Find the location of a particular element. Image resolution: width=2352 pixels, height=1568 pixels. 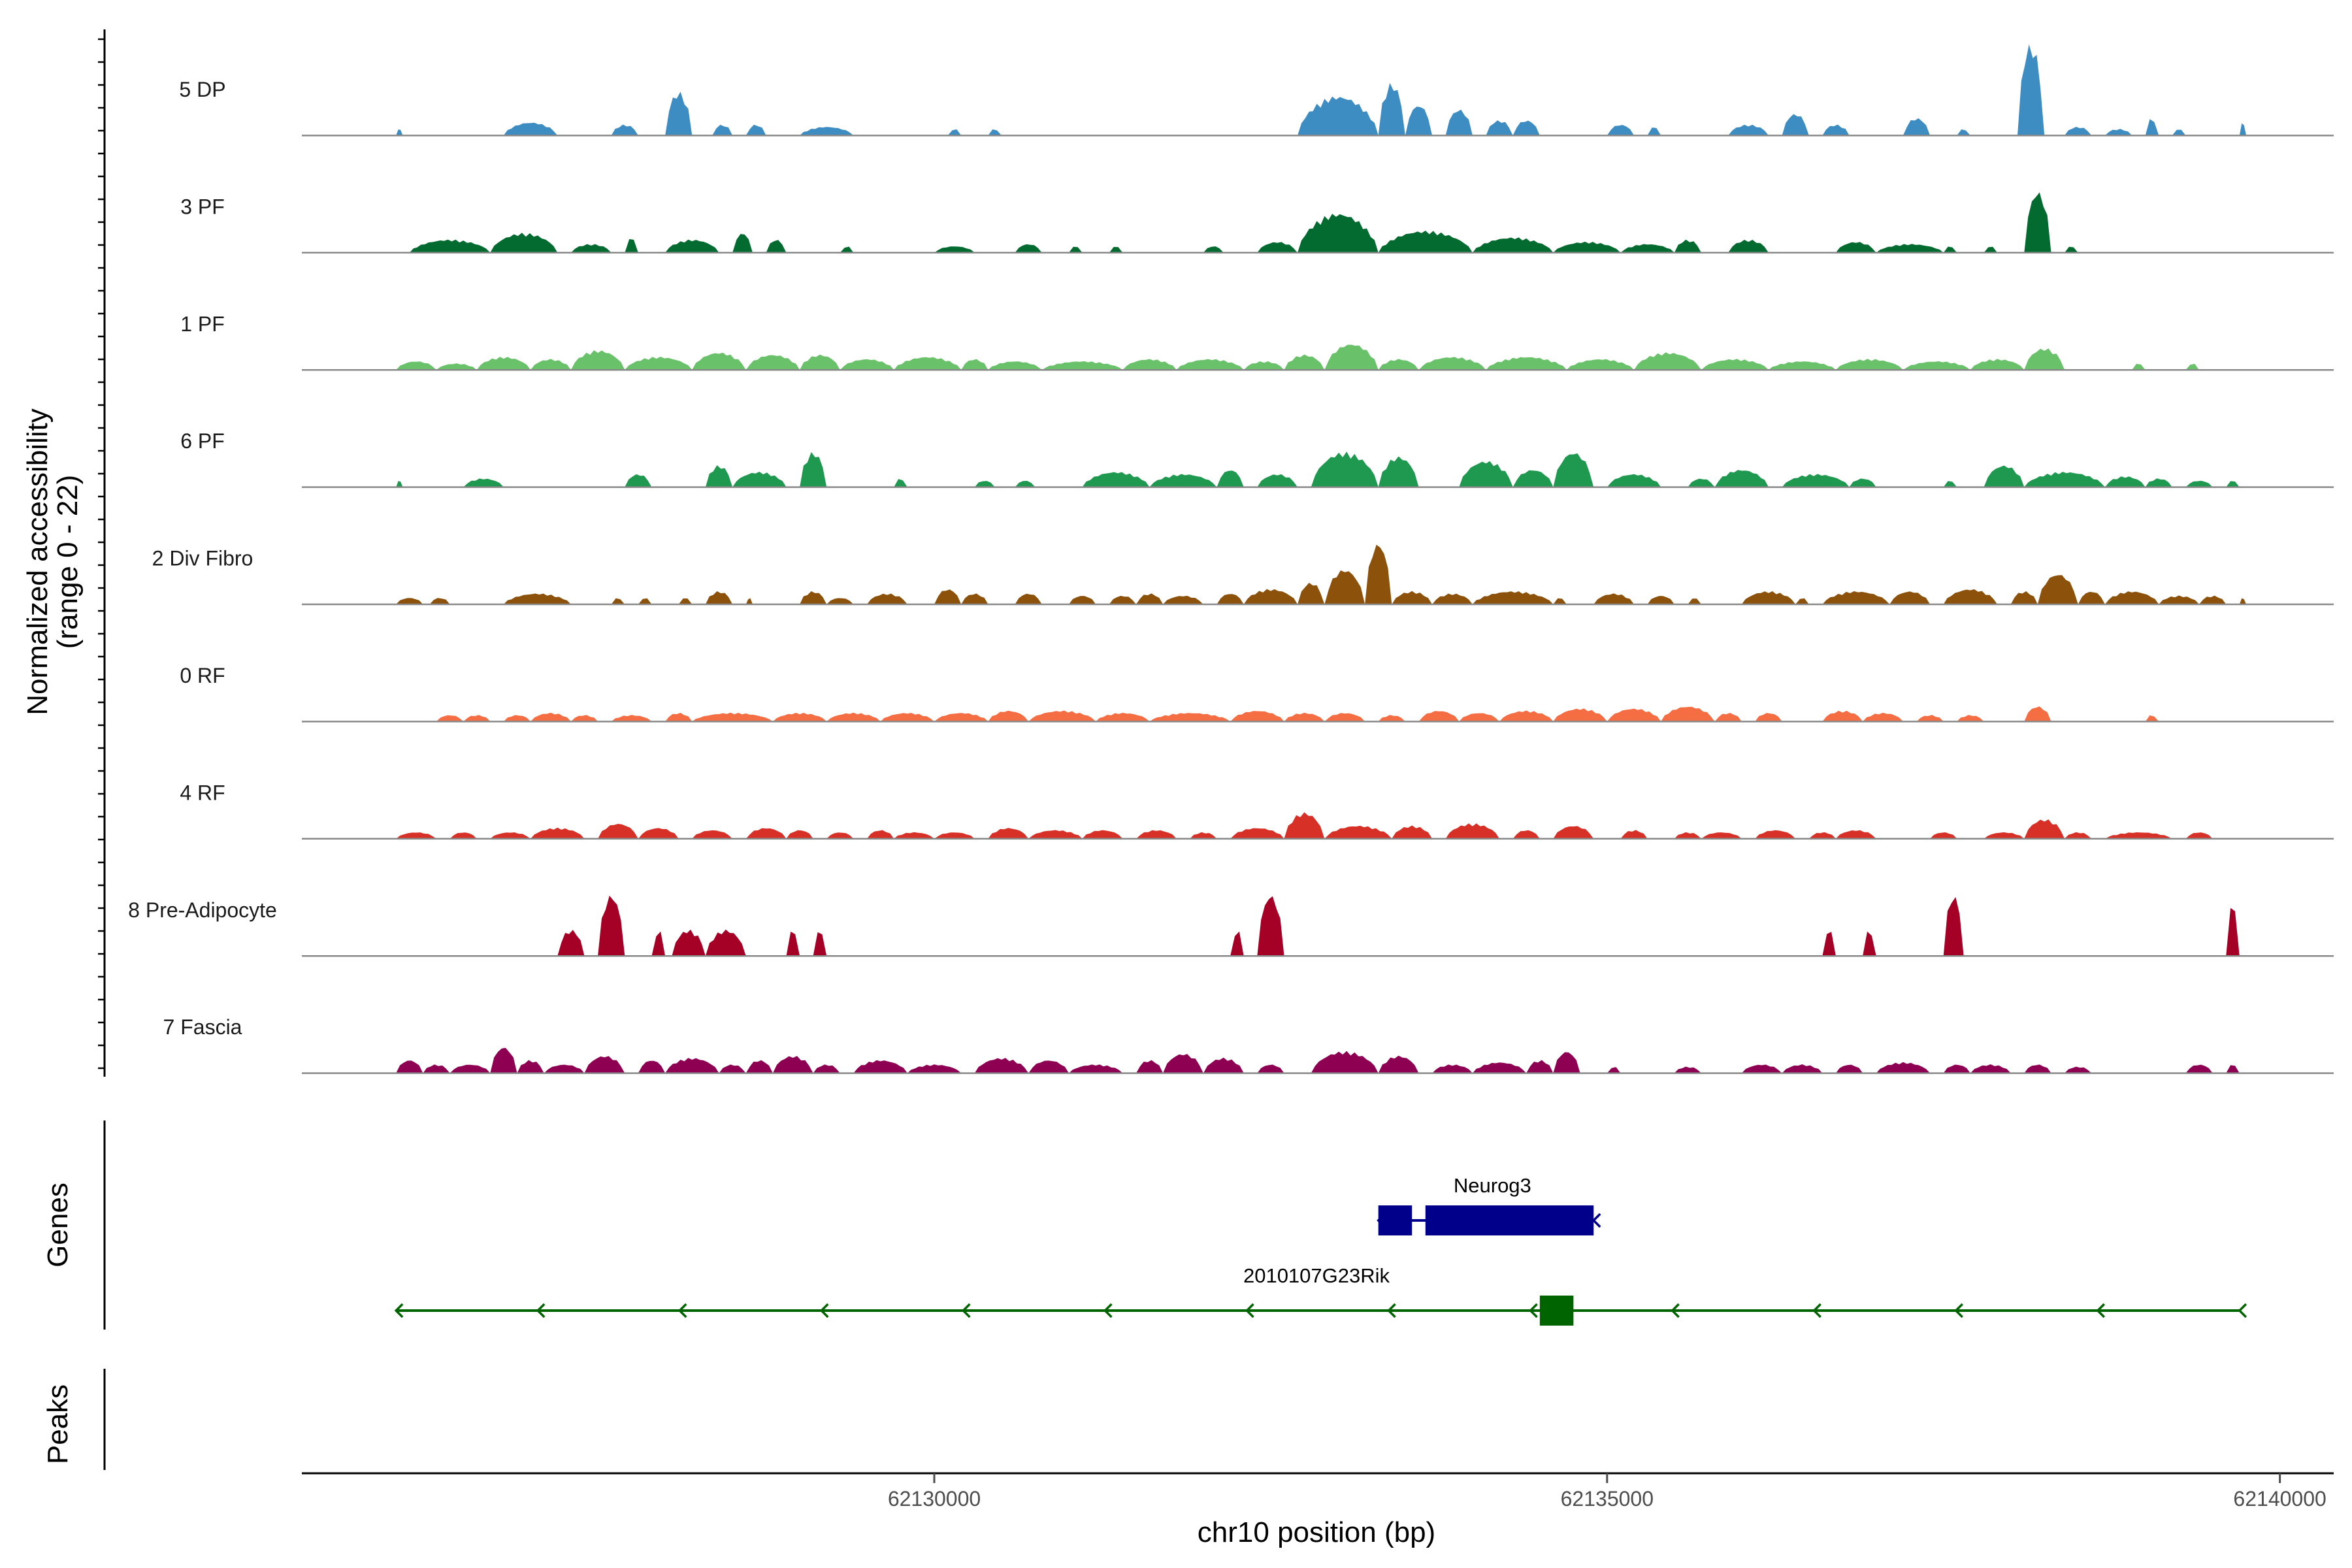

track-label: 8 Pre-Adipocyte is located at coordinates (202, 910).